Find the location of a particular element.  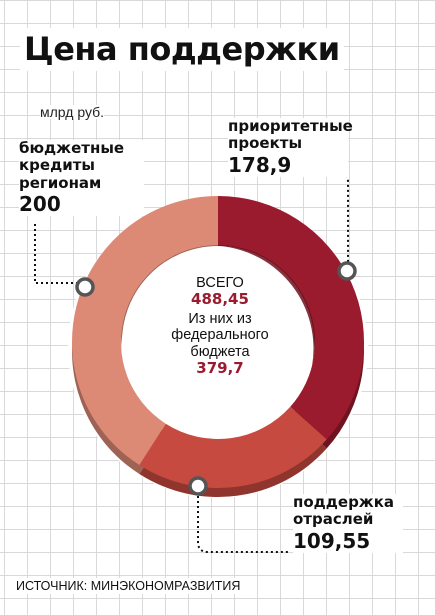

leader-sectors is located at coordinates (242, 519).